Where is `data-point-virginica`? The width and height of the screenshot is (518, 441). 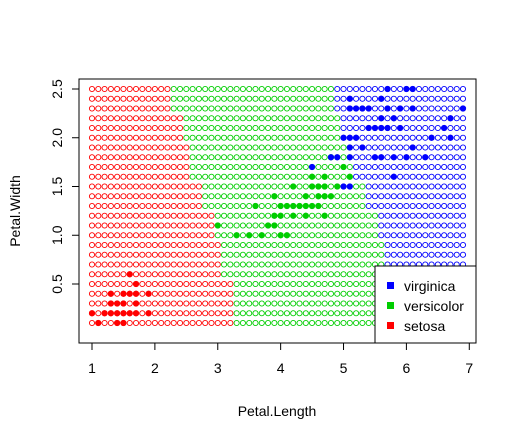
data-point-virginica is located at coordinates (393, 118).